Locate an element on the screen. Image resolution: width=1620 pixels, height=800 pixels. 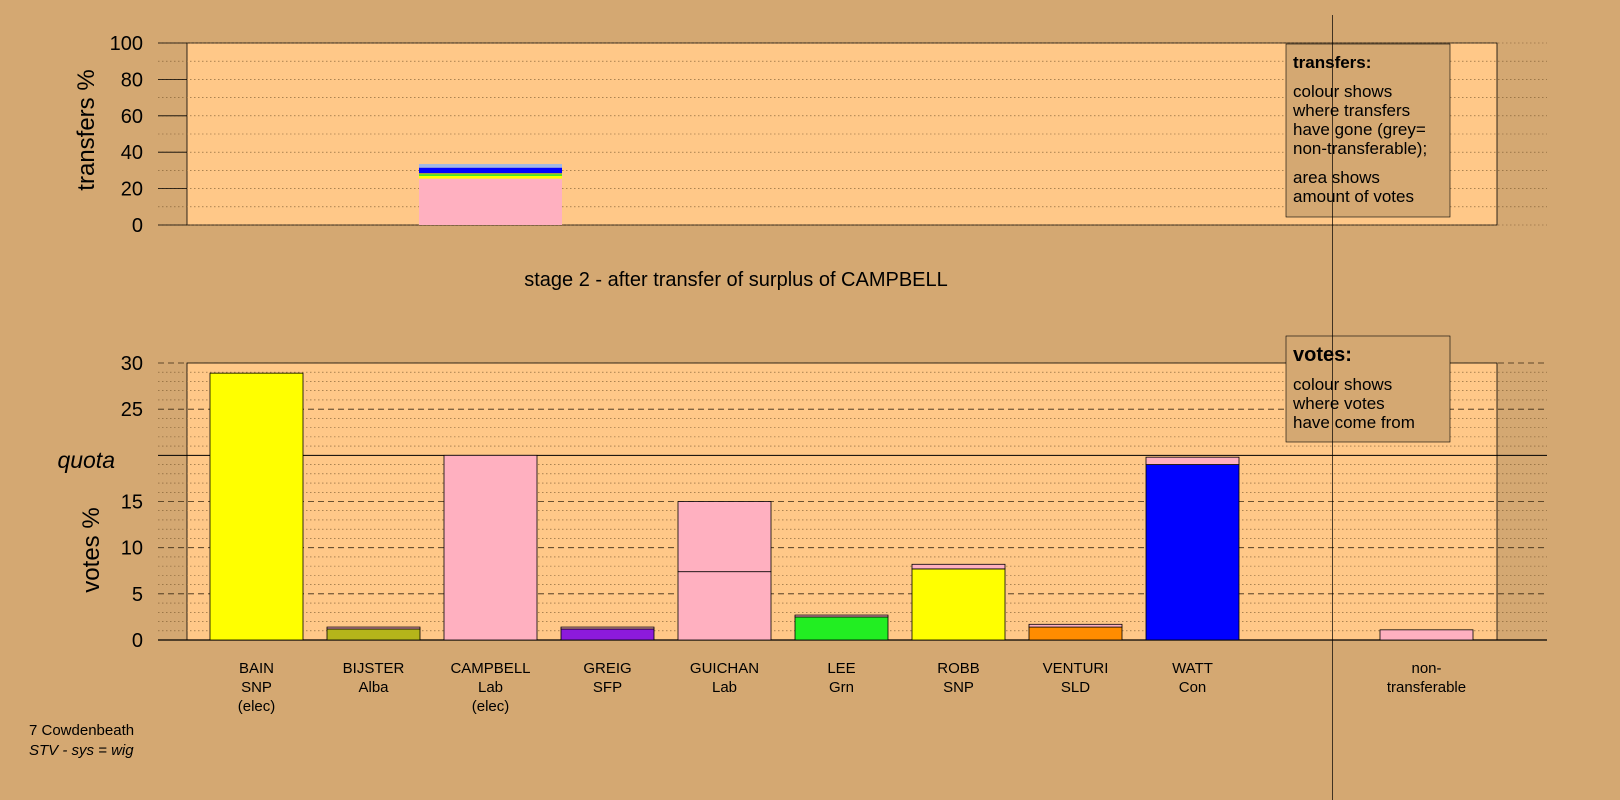
transfers-legend-line: area shows is located at coordinates (1336, 177).